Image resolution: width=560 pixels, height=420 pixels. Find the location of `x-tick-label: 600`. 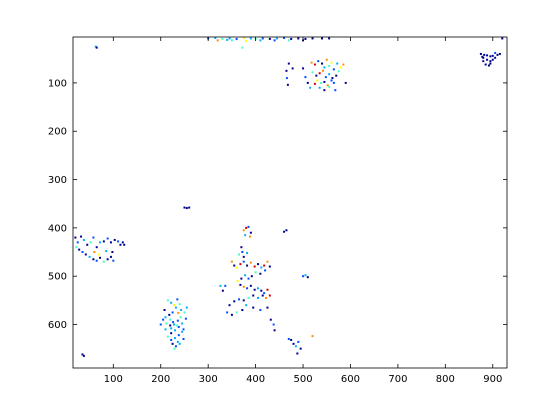

x-tick-label: 600 is located at coordinates (350, 379).